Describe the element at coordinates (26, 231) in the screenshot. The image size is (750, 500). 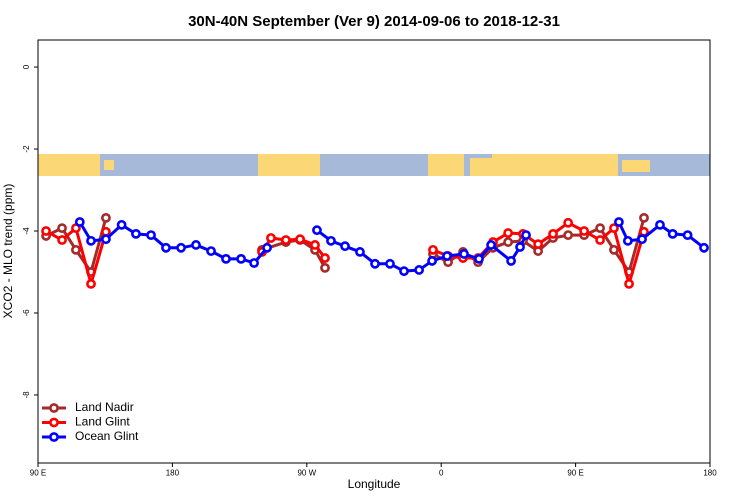
I see `y-tick-label: -4` at that location.